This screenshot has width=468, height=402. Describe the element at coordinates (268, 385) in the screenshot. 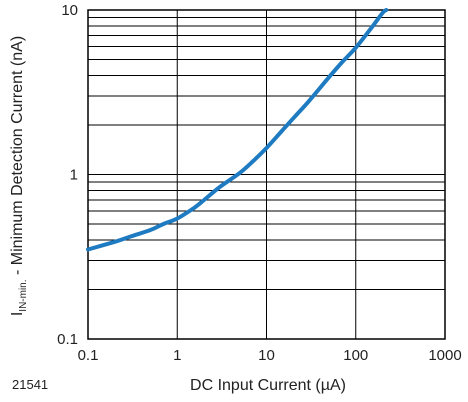

I see `x-axis-label: DC Input Current (µA)` at that location.